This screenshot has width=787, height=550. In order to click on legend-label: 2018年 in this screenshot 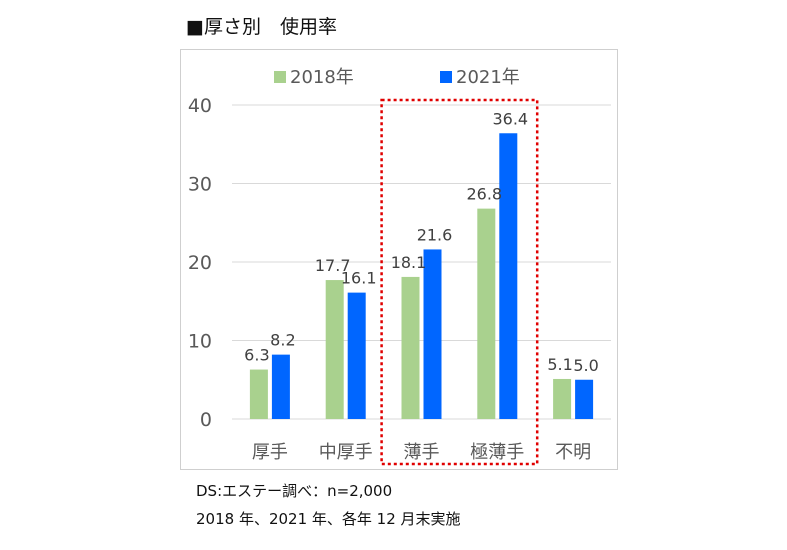, I will do `click(322, 77)`.